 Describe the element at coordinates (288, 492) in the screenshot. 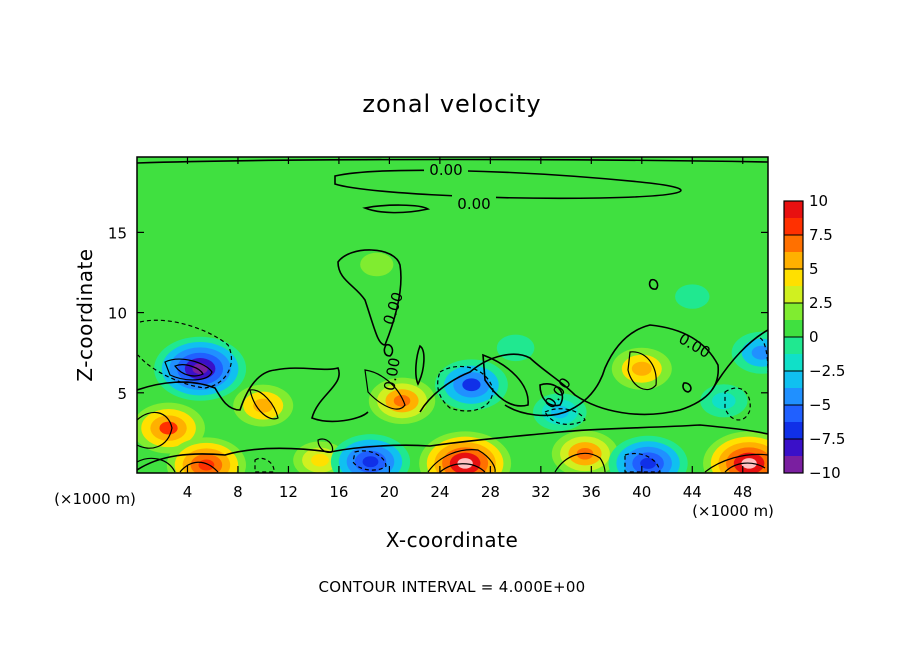

I see `x-tick-label: 12` at that location.